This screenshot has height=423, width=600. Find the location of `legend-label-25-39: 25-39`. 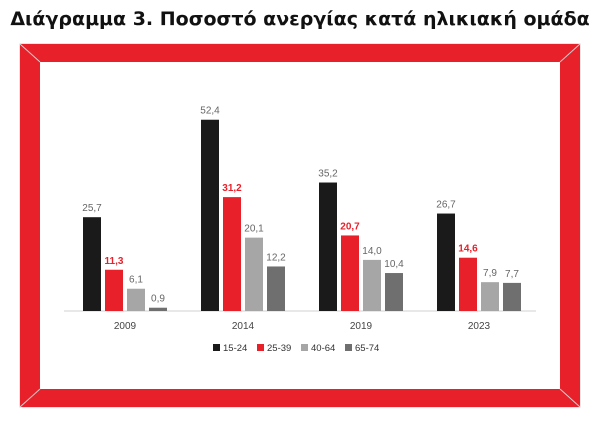

legend-label-25-39: 25-39 is located at coordinates (279, 348).